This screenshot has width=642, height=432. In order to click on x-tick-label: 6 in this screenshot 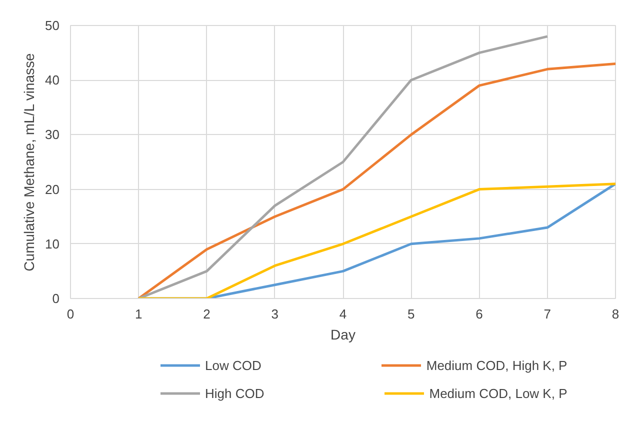, I will do `click(479, 314)`.